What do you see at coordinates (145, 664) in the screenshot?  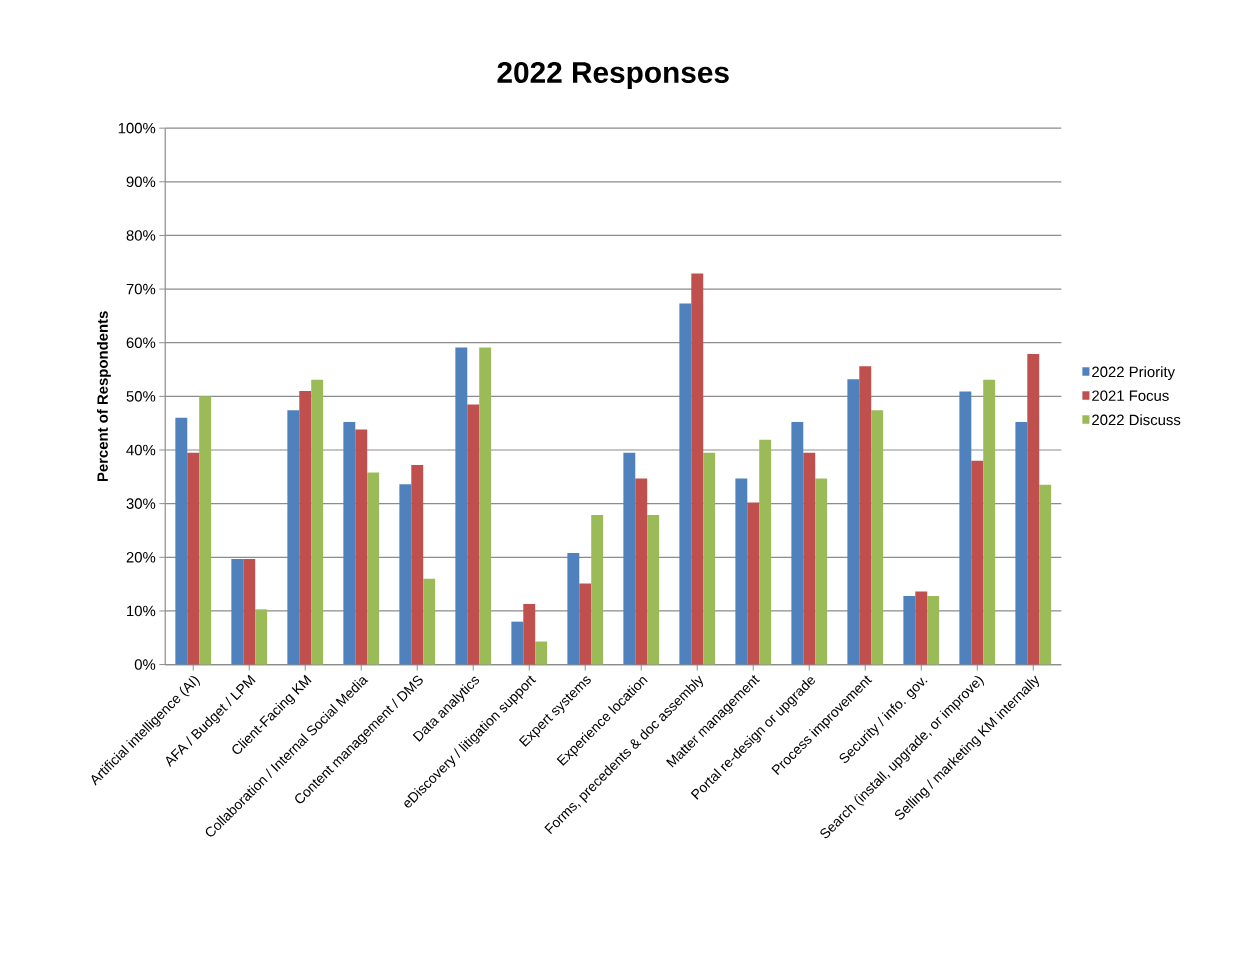 I see `y-tick-label: 0%` at bounding box center [145, 664].